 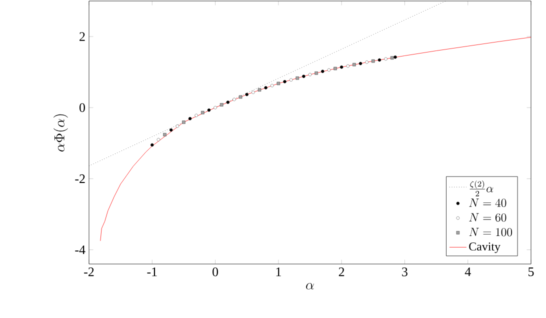 What do you see at coordinates (152, 272) in the screenshot?
I see `x-tick-label: -1` at bounding box center [152, 272].